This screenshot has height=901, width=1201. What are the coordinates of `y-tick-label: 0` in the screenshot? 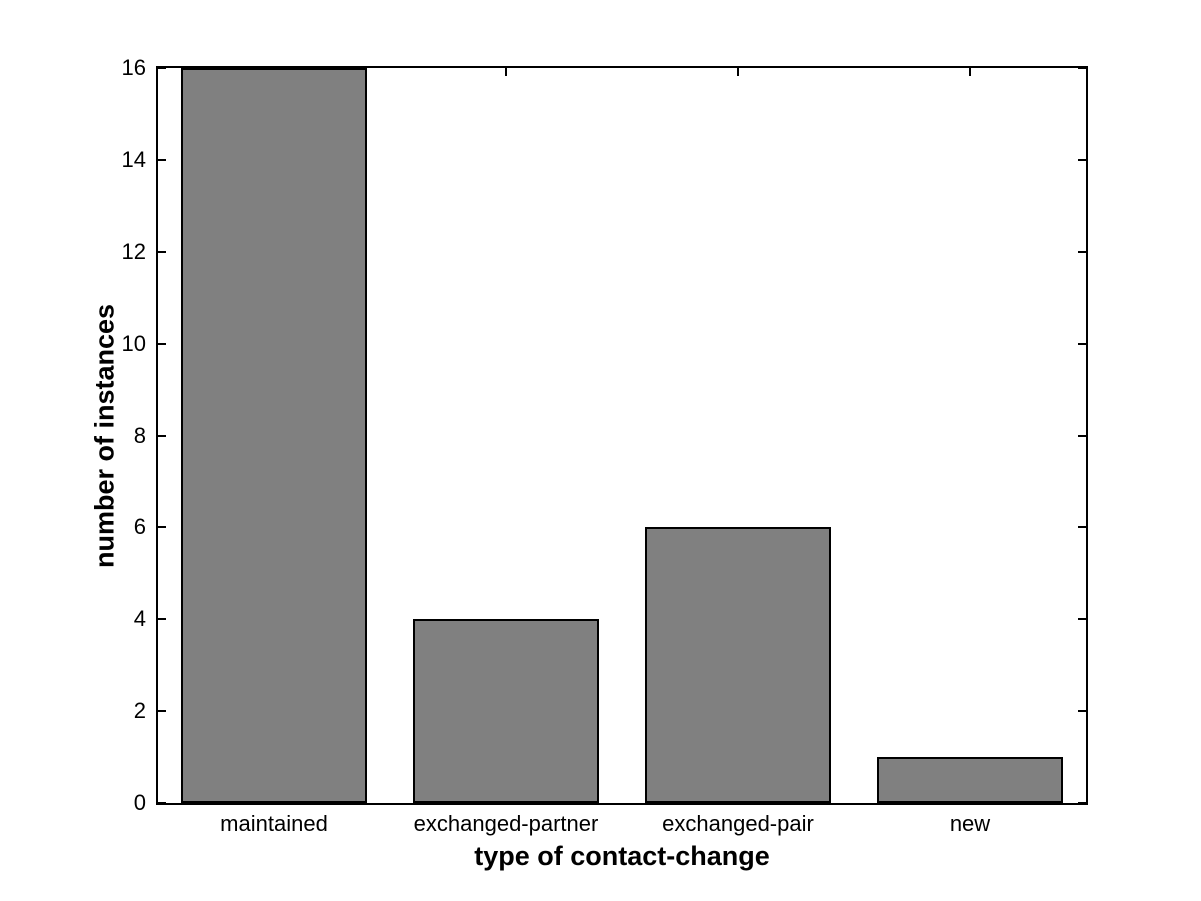 It's located at (139, 802).